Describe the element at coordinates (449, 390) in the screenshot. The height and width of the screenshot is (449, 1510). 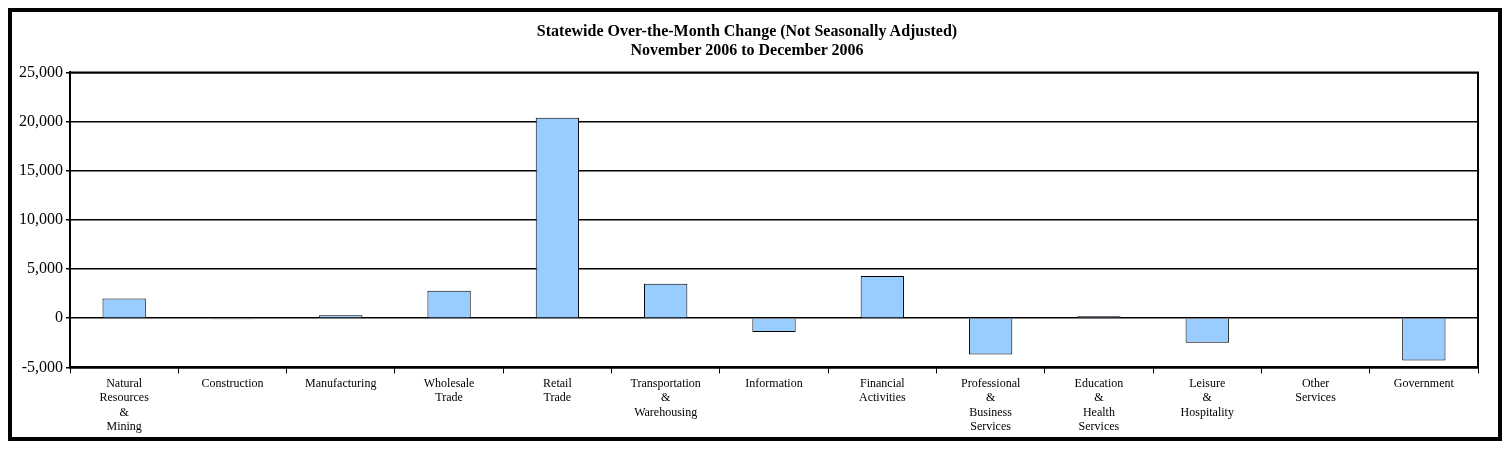
I see `x-tick-label: Wholesale Trade` at that location.